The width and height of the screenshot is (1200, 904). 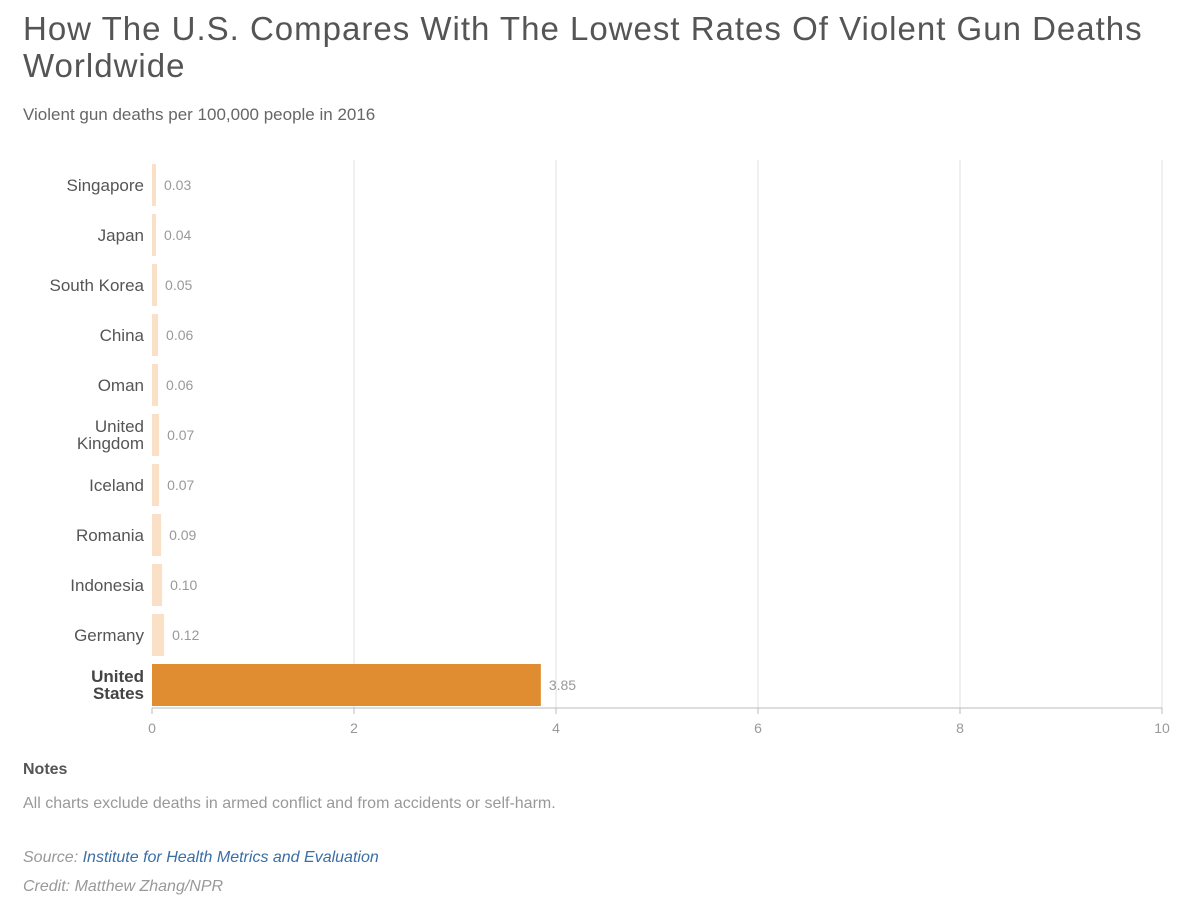 I want to click on data-label: 3.85, so click(x=562, y=685).